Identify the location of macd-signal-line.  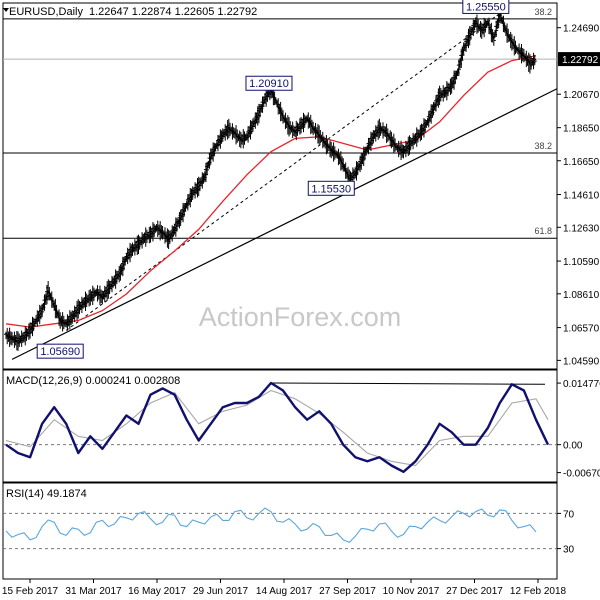
(277, 428).